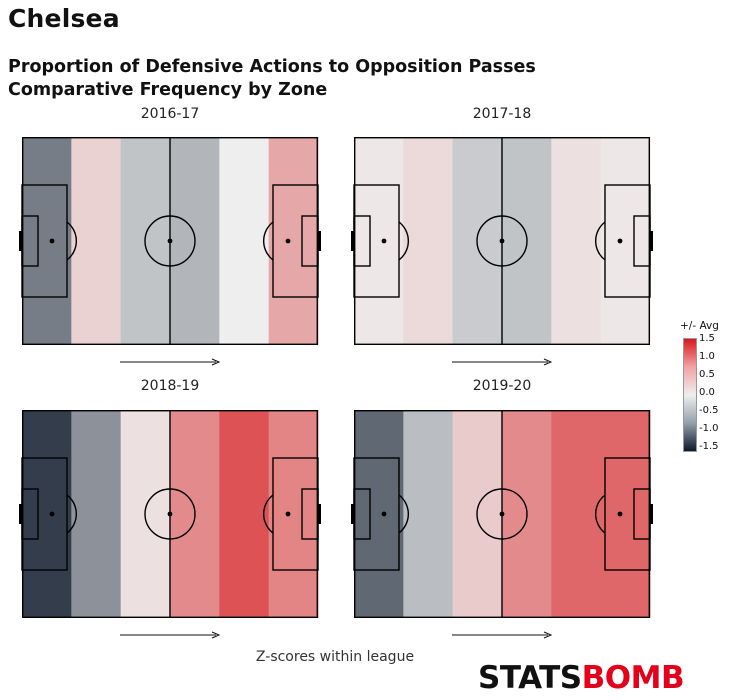  What do you see at coordinates (690, 395) in the screenshot?
I see `colorbar` at bounding box center [690, 395].